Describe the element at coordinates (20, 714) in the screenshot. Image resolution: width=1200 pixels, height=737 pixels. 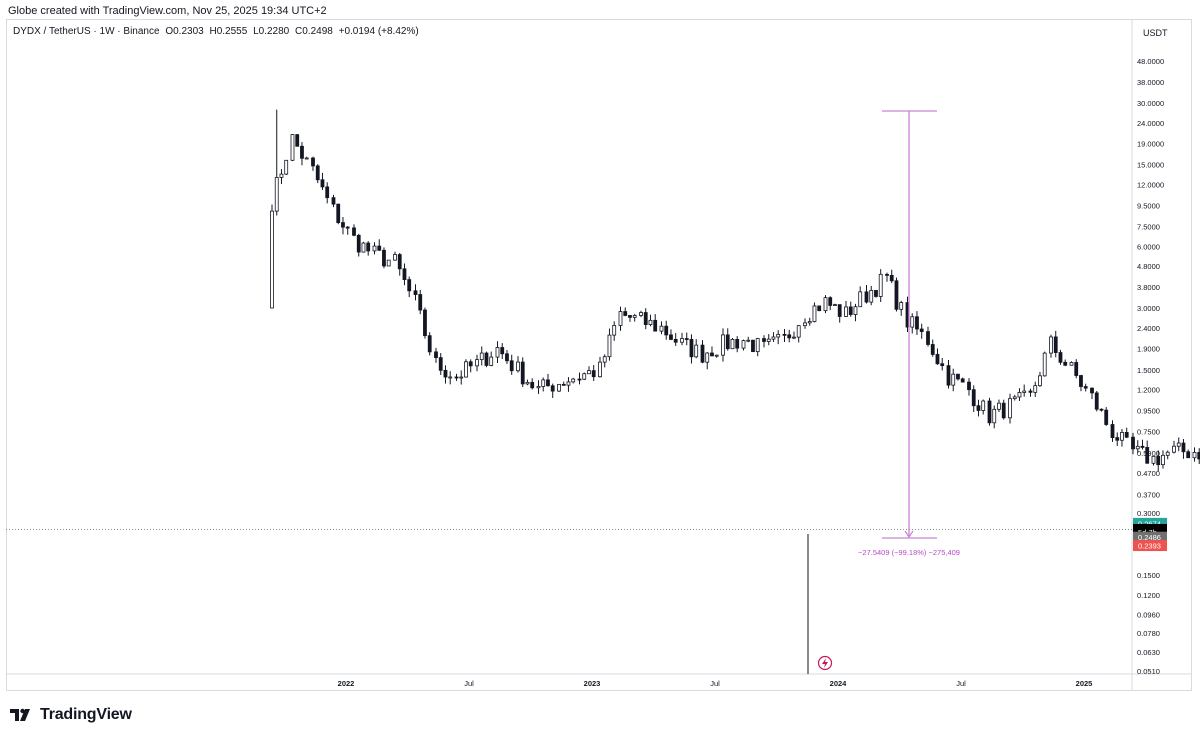
I see `tradingview-logo-icon` at that location.